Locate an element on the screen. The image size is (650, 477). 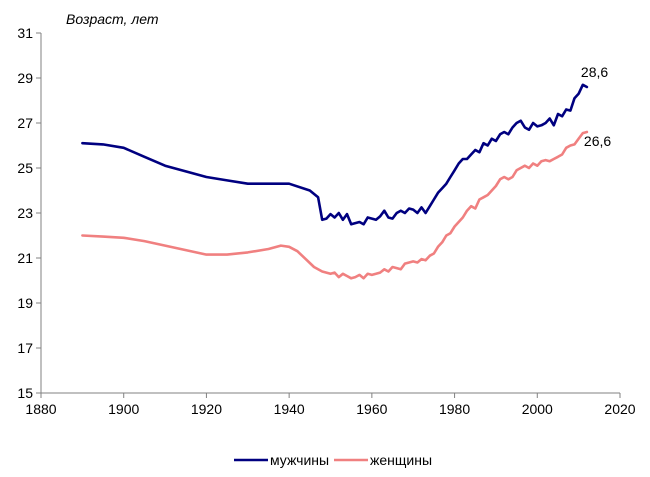
y-tick-label: 25 is located at coordinates (25, 168).